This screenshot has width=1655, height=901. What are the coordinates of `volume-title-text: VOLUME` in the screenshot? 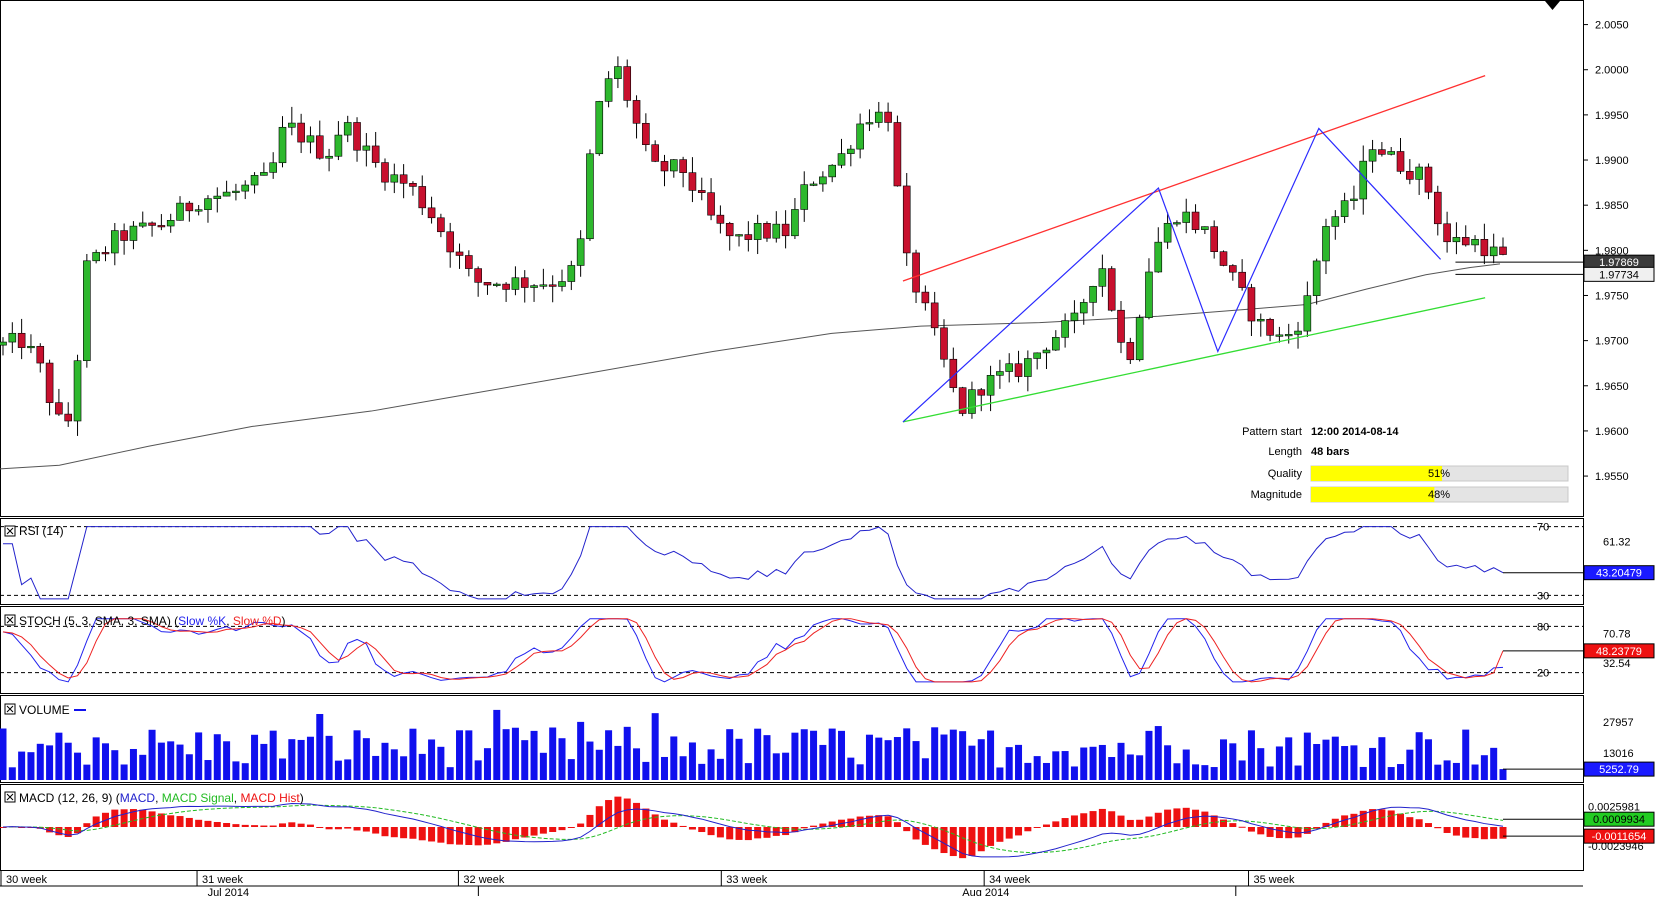 It's located at (44, 710).